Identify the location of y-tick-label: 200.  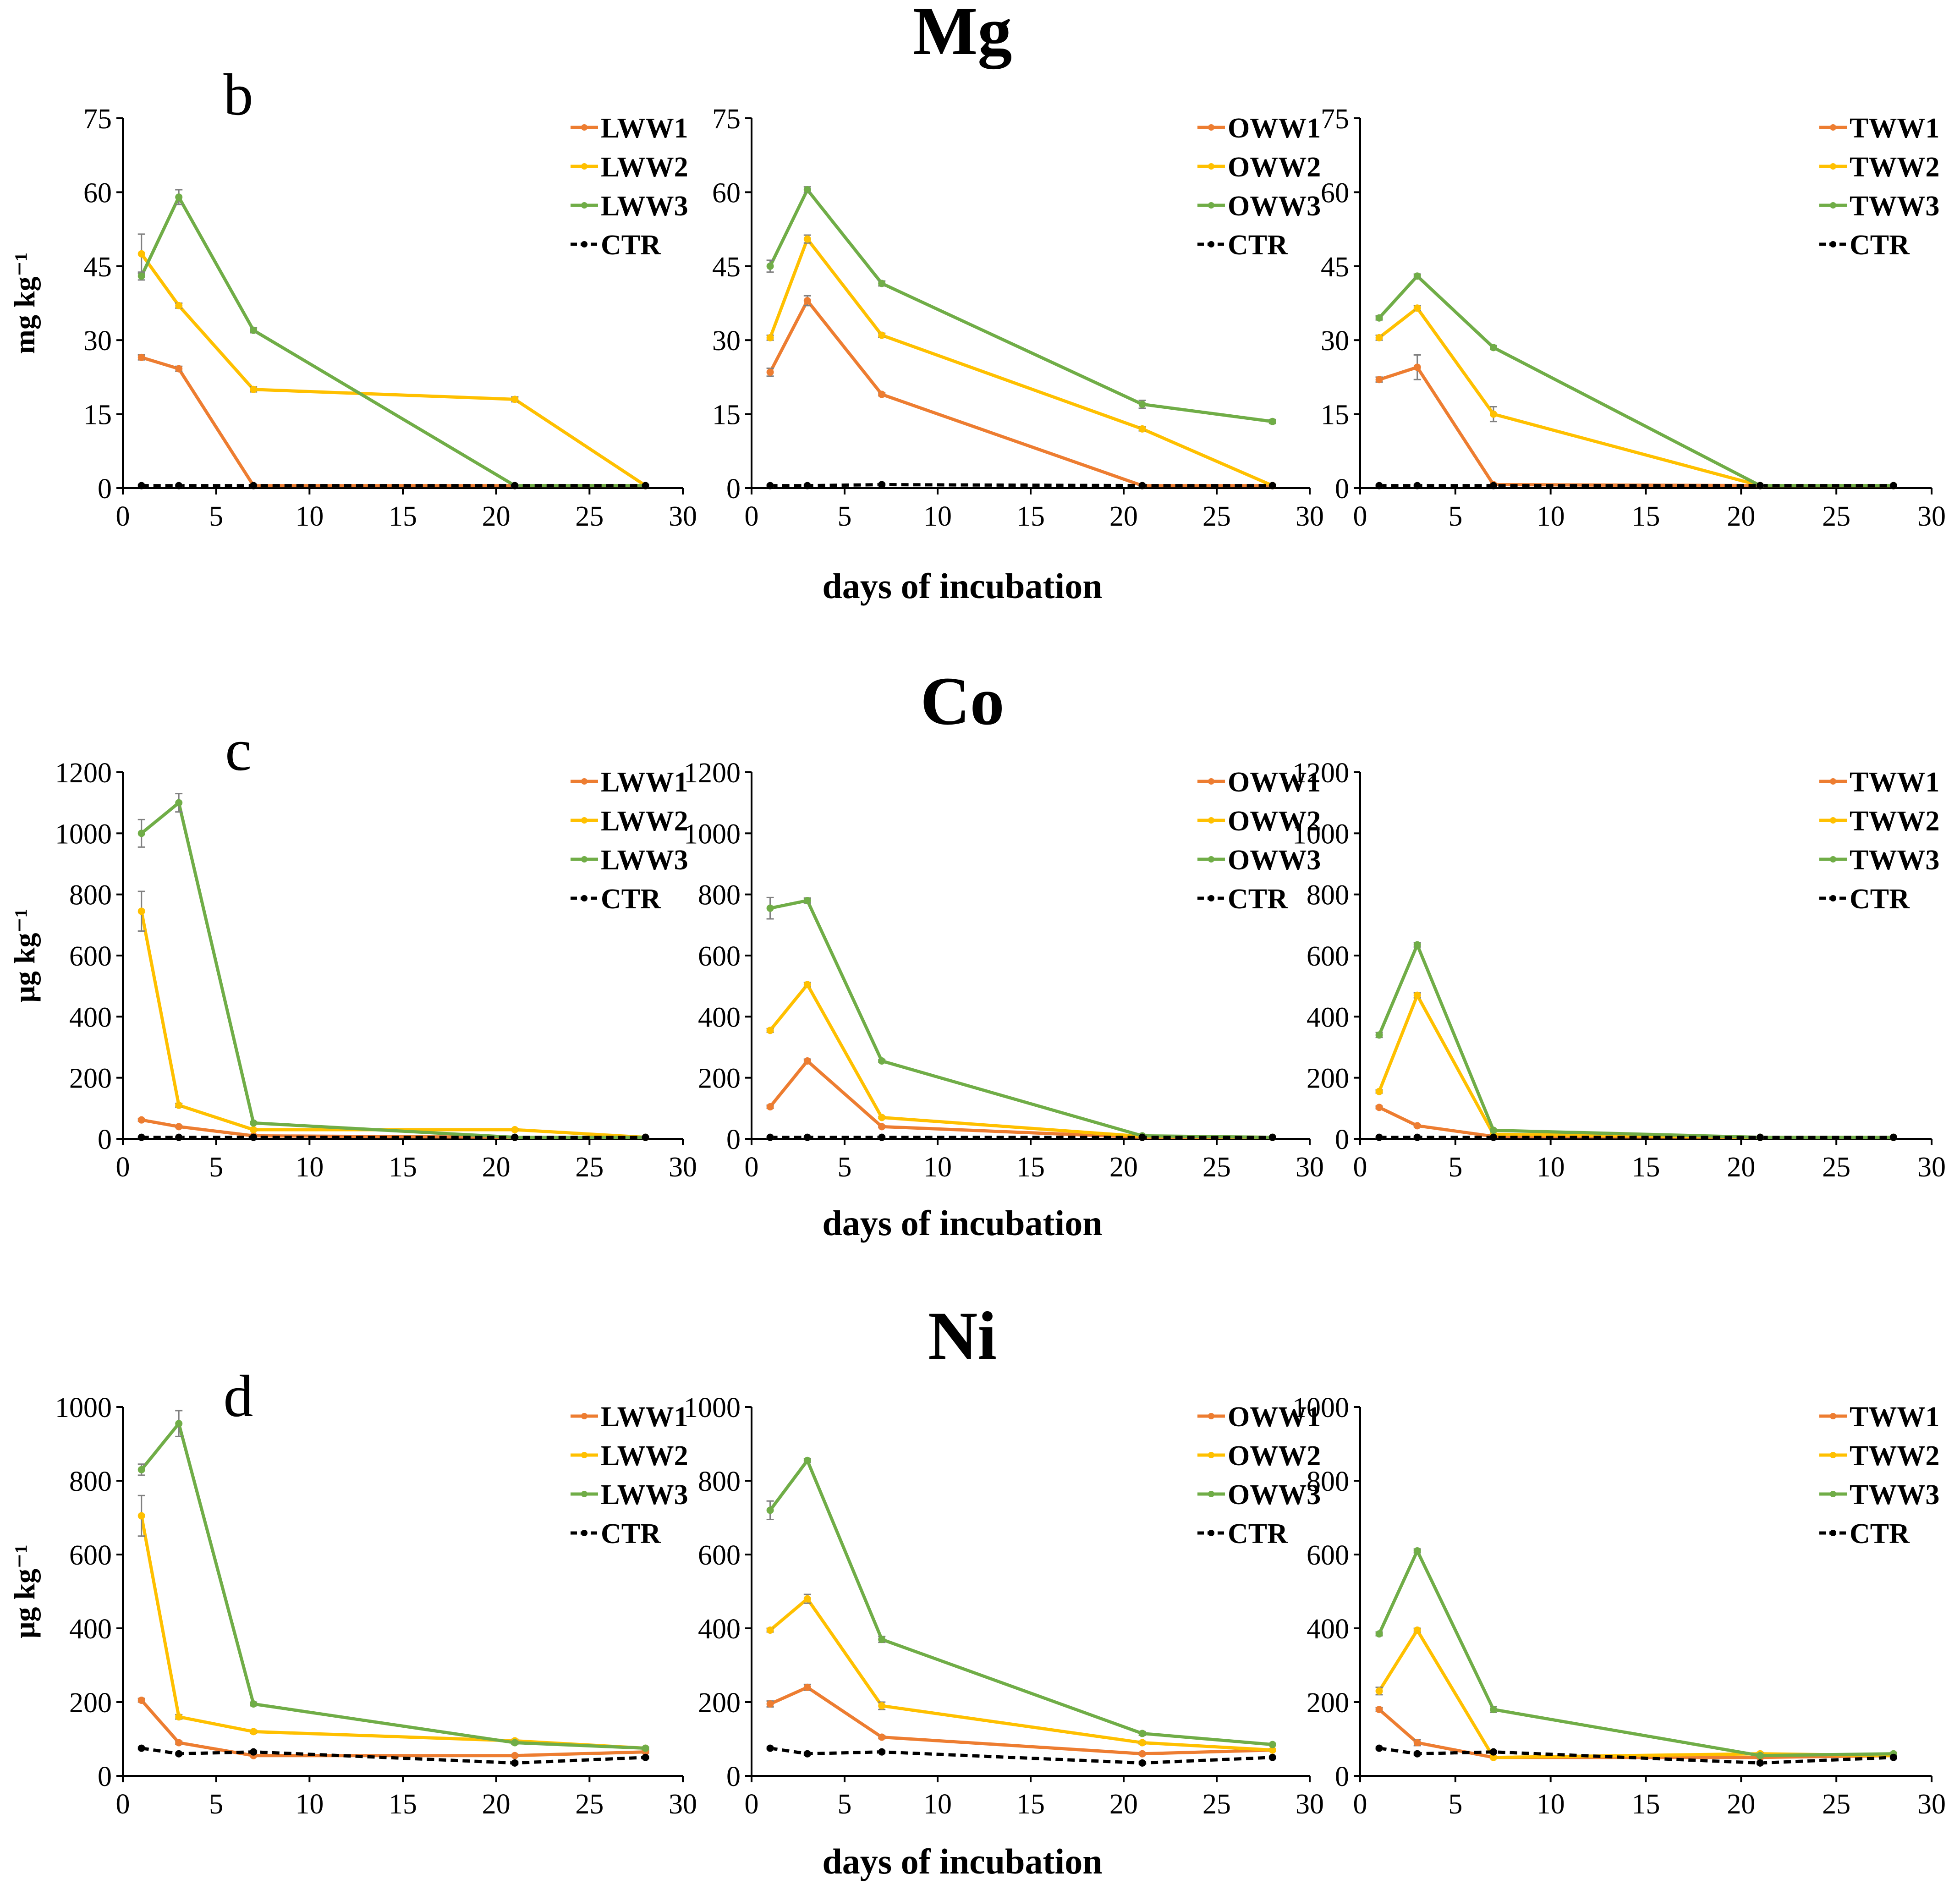
(1328, 1078).